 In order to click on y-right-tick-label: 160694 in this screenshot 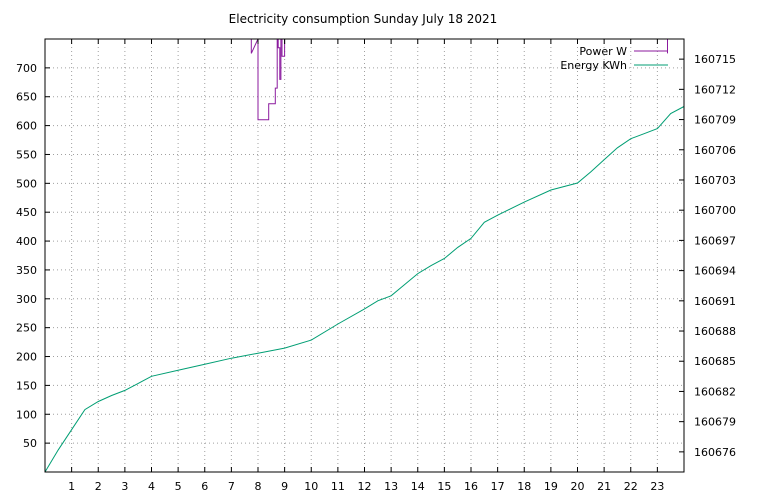, I will do `click(715, 271)`.